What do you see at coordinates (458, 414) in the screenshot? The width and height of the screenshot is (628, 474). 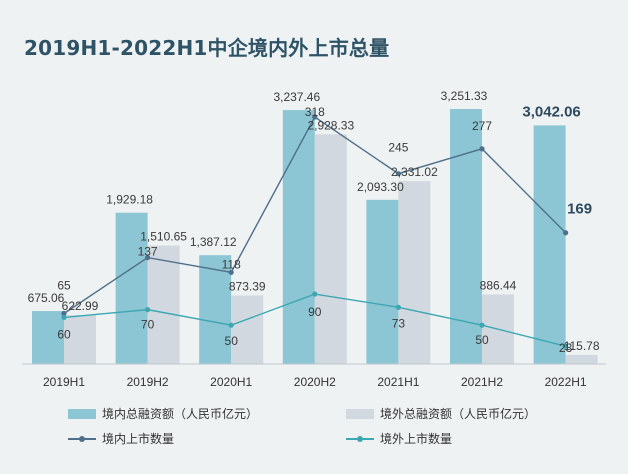 I see `legend-label-overseas-amount: 境外总融资额（人民币亿元）` at bounding box center [458, 414].